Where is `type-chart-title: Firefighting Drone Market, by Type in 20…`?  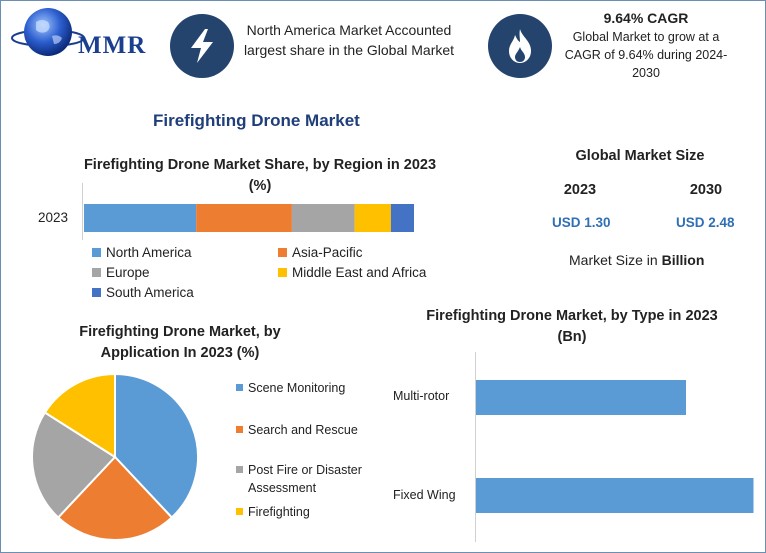 type-chart-title: Firefighting Drone Market, by Type in 20… is located at coordinates (572, 326).